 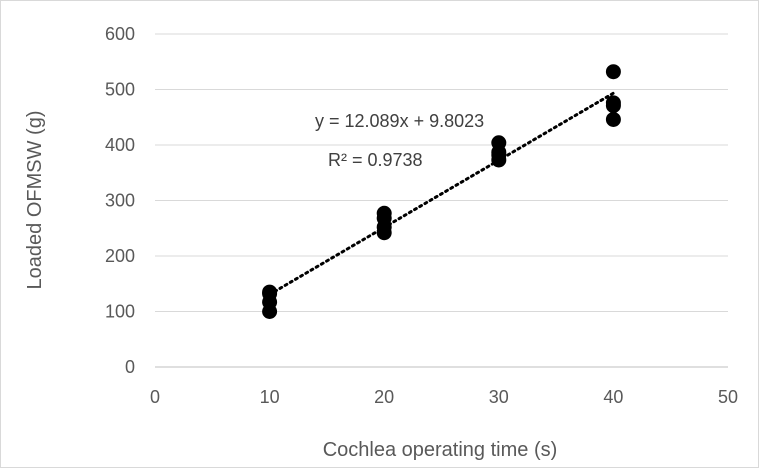 I want to click on r-squared-label: R² = 0.9738, so click(x=375, y=160).